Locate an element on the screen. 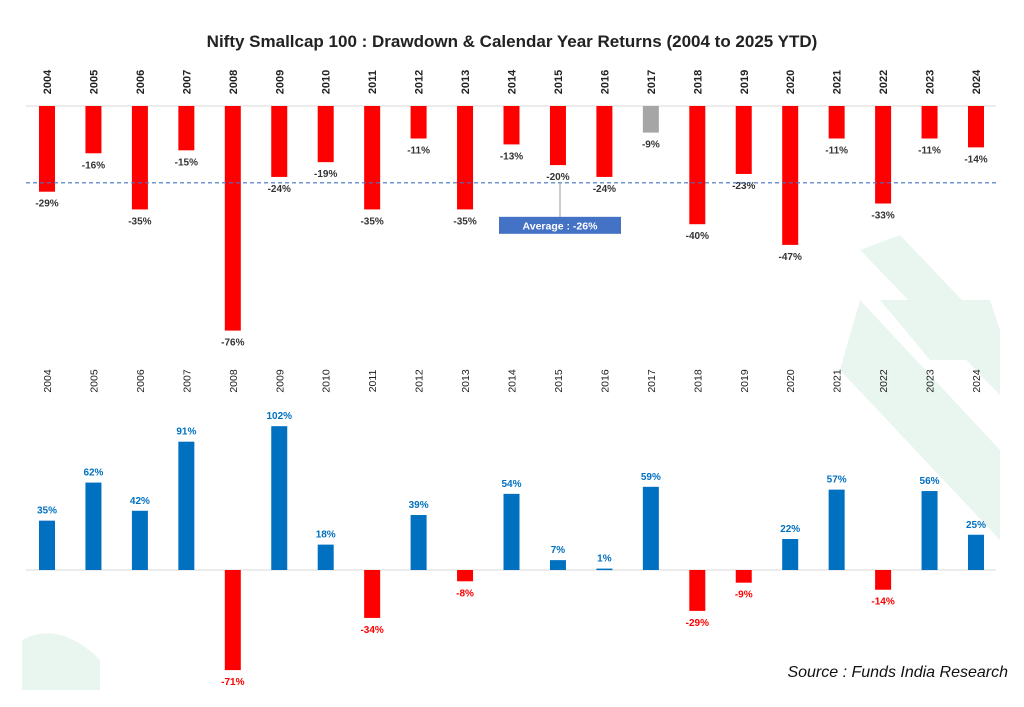  returns-year-label: 2008 is located at coordinates (234, 381).